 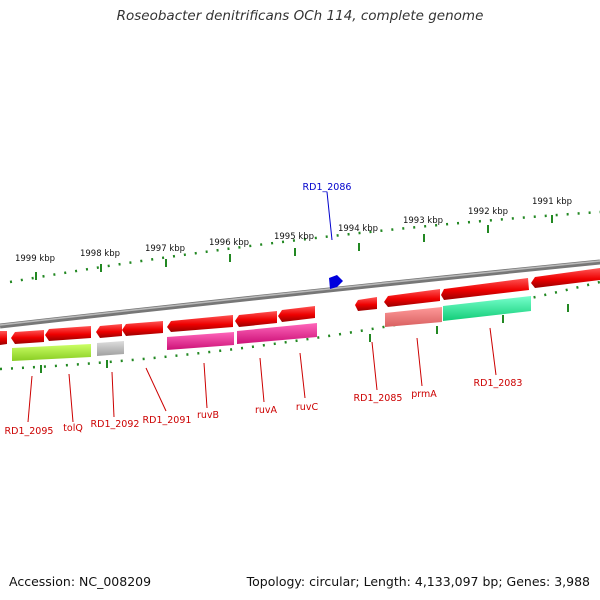 I want to click on gene-label-pointers, so click(x=262, y=375).